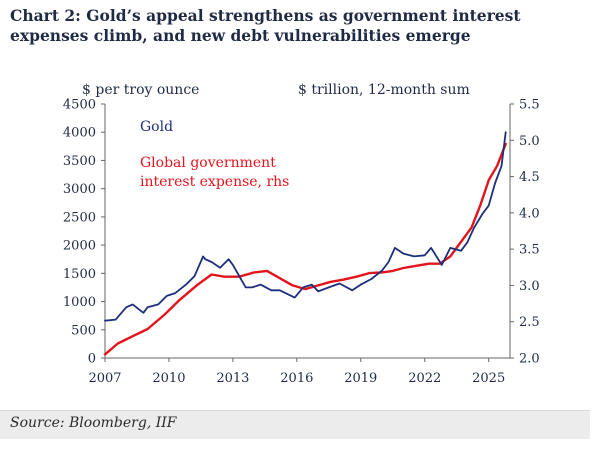 This screenshot has width=597, height=453. I want to click on left-tick-label: 500, so click(83, 330).